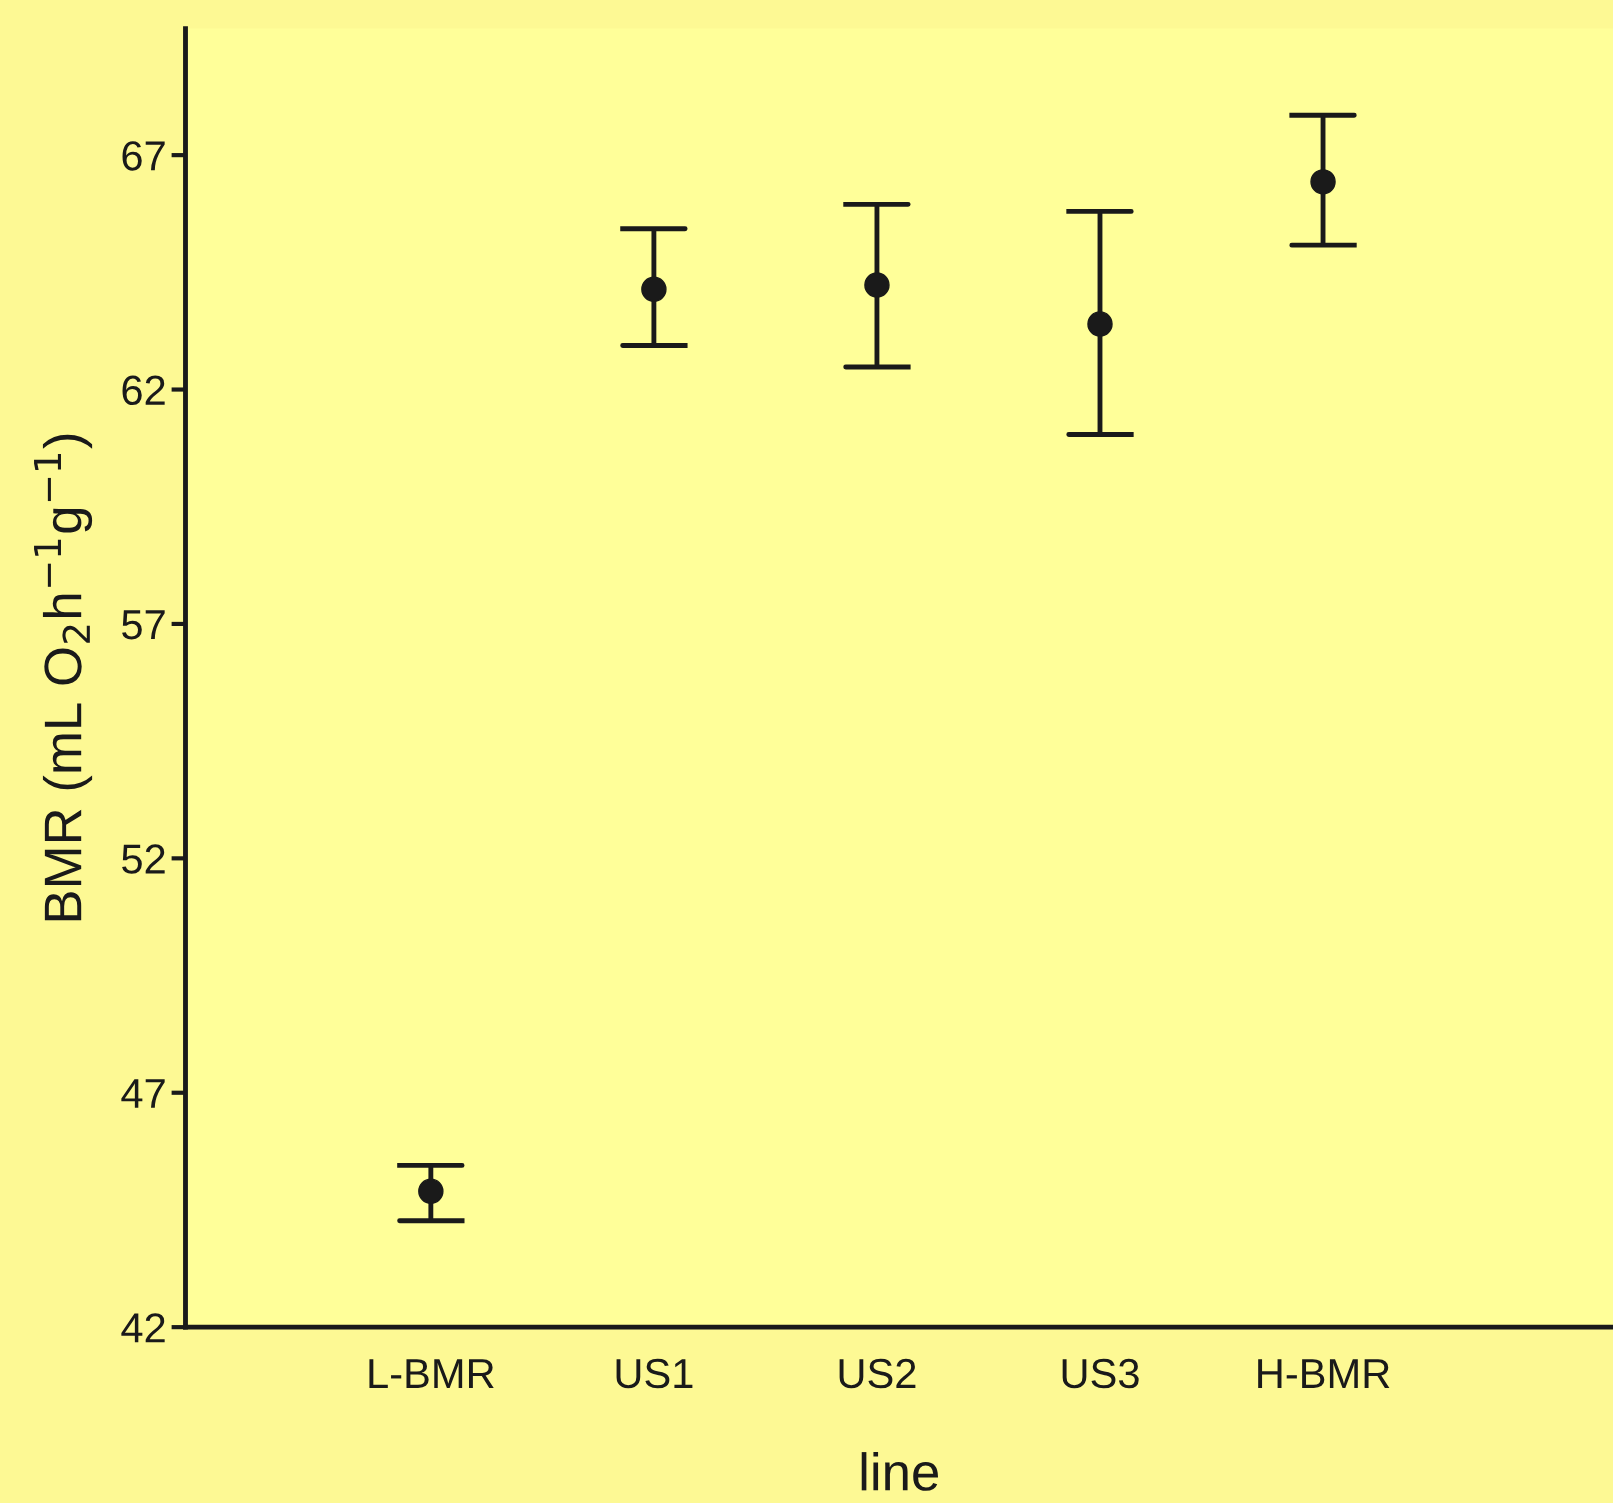 This screenshot has width=1613, height=1503. What do you see at coordinates (431, 1373) in the screenshot?
I see `x-tick-label: L-BMR` at bounding box center [431, 1373].